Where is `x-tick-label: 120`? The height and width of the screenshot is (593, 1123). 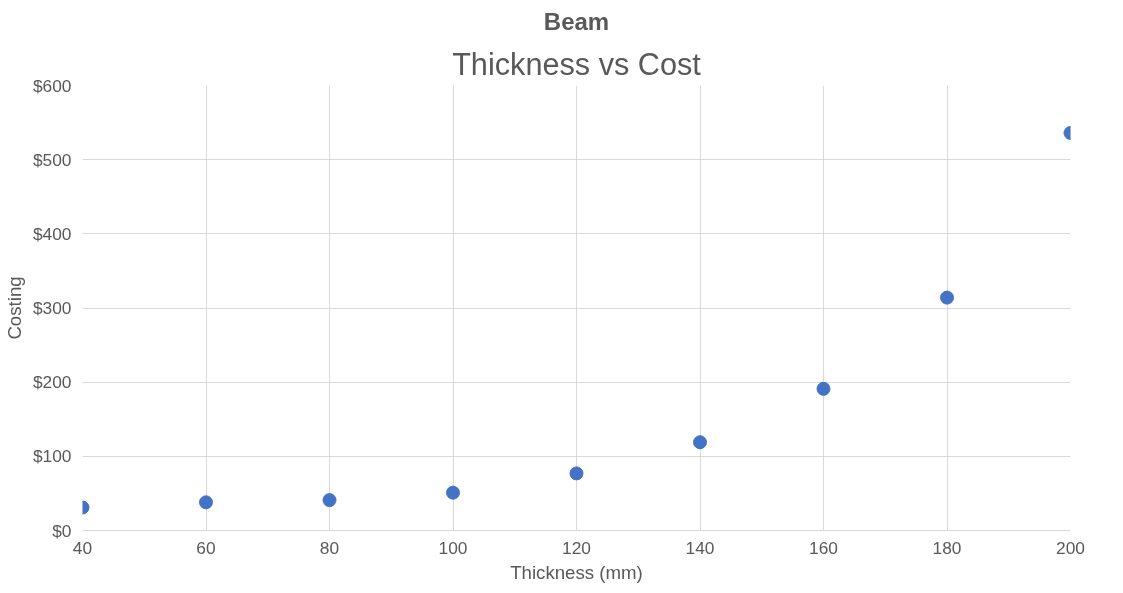
x-tick-label: 120 is located at coordinates (576, 547).